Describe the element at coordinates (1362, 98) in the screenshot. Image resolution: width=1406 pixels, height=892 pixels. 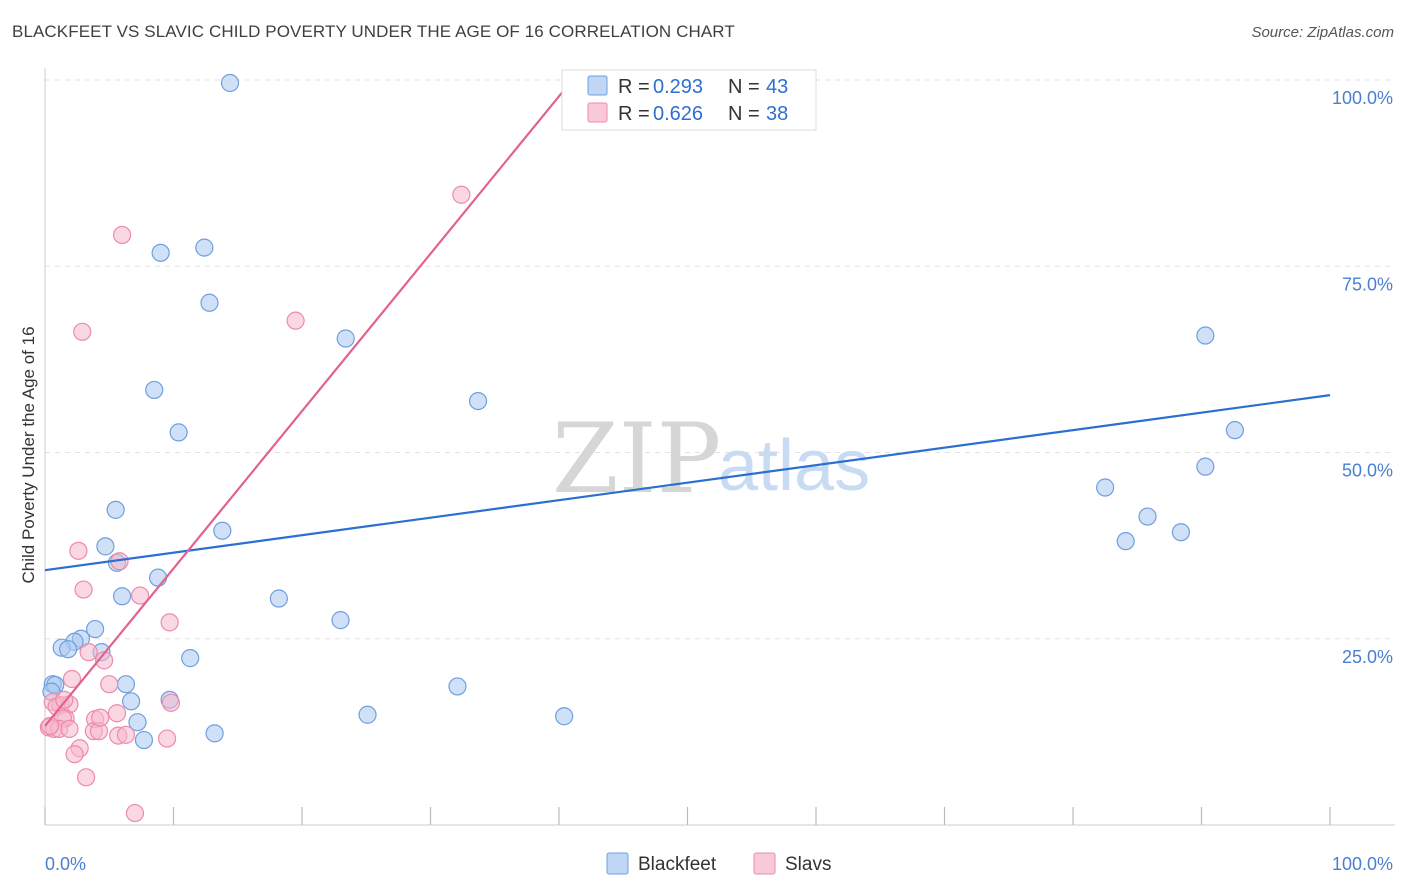
I see `y-tick-label: 100.0%` at that location.